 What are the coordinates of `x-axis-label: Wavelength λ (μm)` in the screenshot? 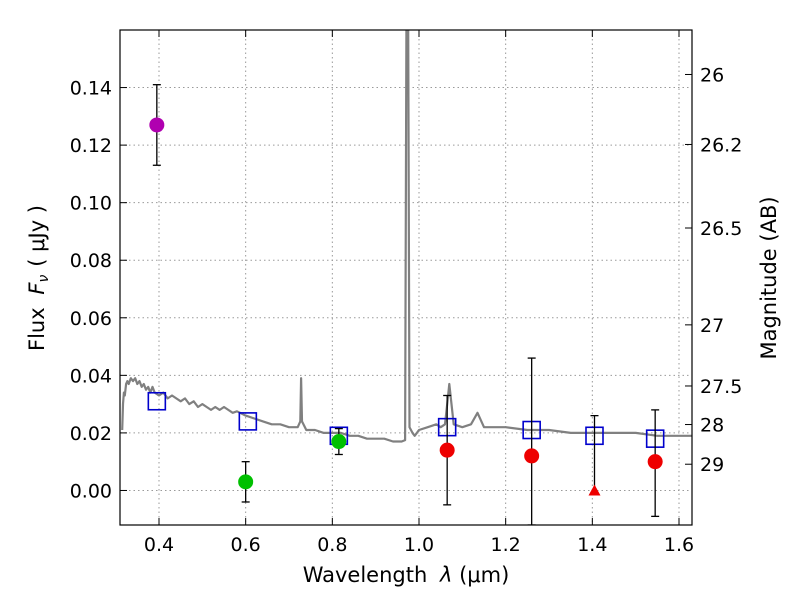 It's located at (406, 575).